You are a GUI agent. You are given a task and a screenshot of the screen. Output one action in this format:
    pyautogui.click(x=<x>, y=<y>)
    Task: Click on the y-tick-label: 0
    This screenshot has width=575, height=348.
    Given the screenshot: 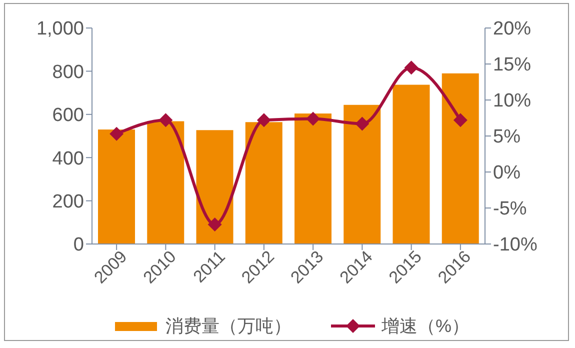 What is the action you would take?
    pyautogui.click(x=78, y=245)
    